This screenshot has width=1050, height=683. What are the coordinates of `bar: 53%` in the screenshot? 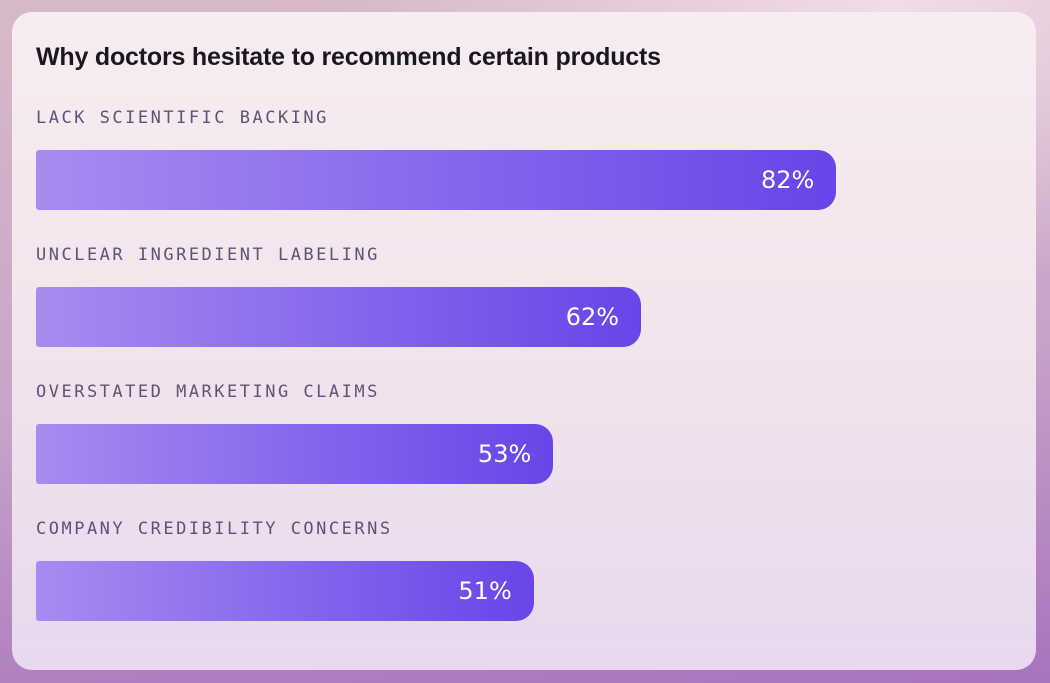 It's located at (295, 454).